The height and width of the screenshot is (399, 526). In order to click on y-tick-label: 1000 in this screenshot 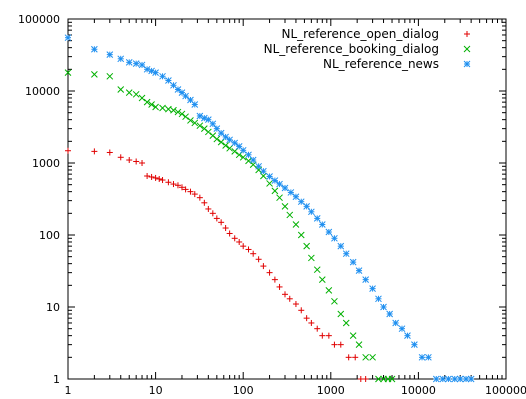, I will do `click(46, 163)`.